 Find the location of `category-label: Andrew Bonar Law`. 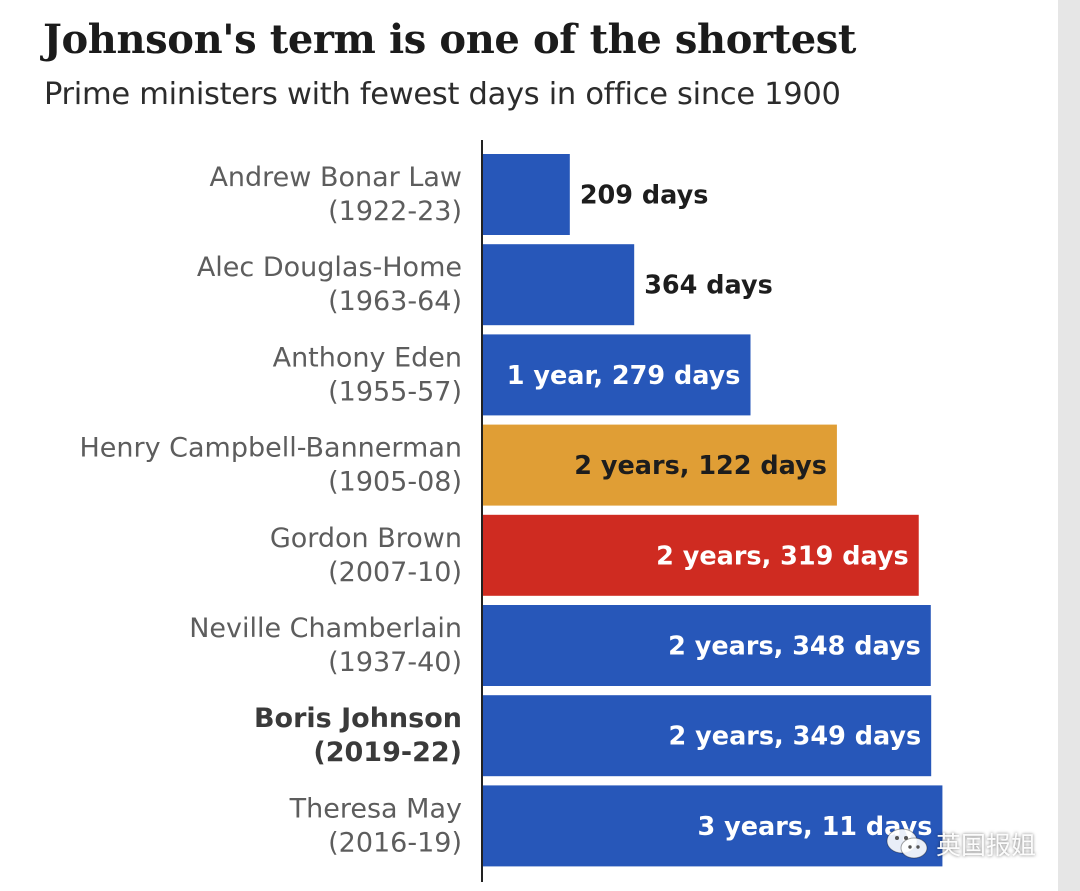

category-label: Andrew Bonar Law is located at coordinates (335, 177).